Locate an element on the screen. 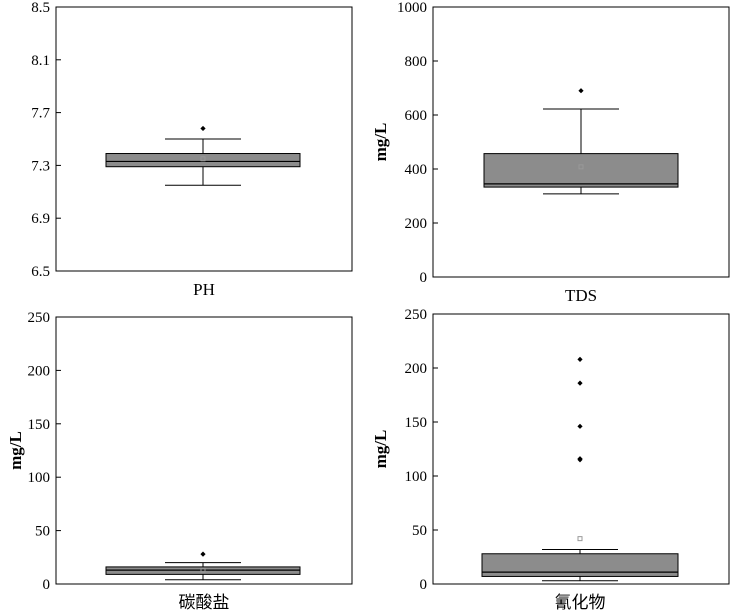  x-category-label: TDS is located at coordinates (581, 295).